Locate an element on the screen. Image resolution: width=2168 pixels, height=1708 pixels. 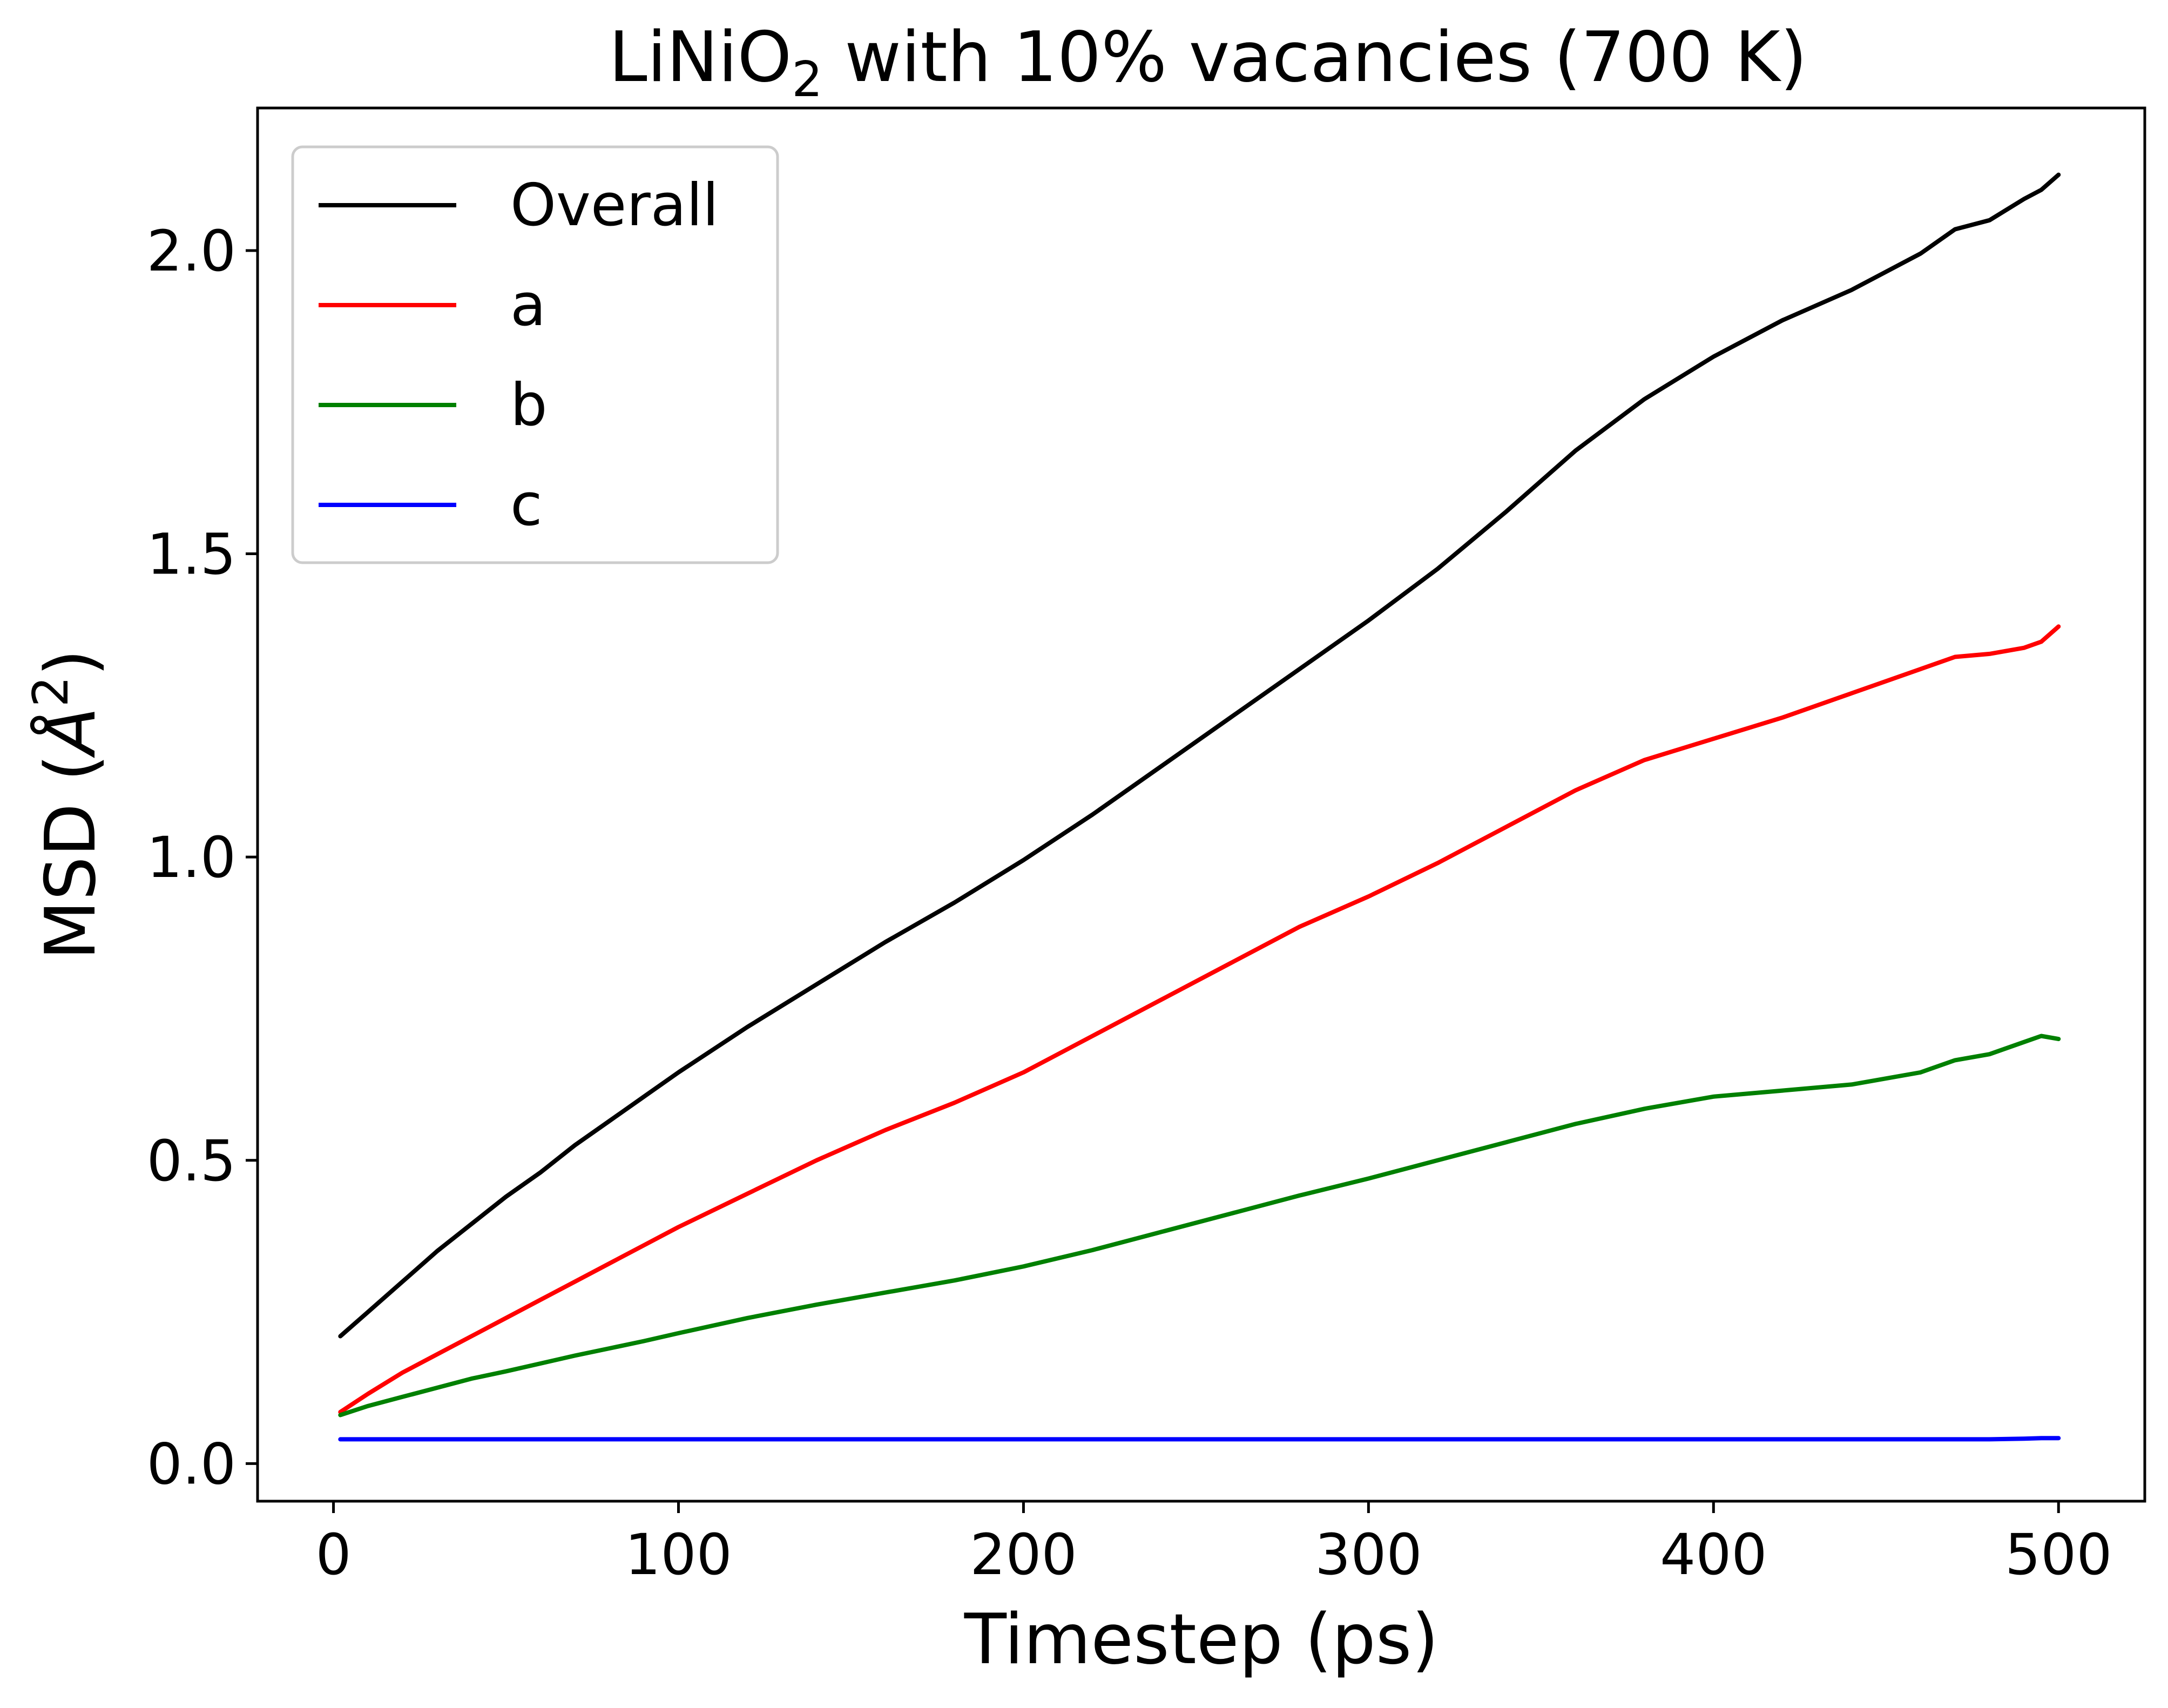
x-tick-label: 100 is located at coordinates (678, 1555).